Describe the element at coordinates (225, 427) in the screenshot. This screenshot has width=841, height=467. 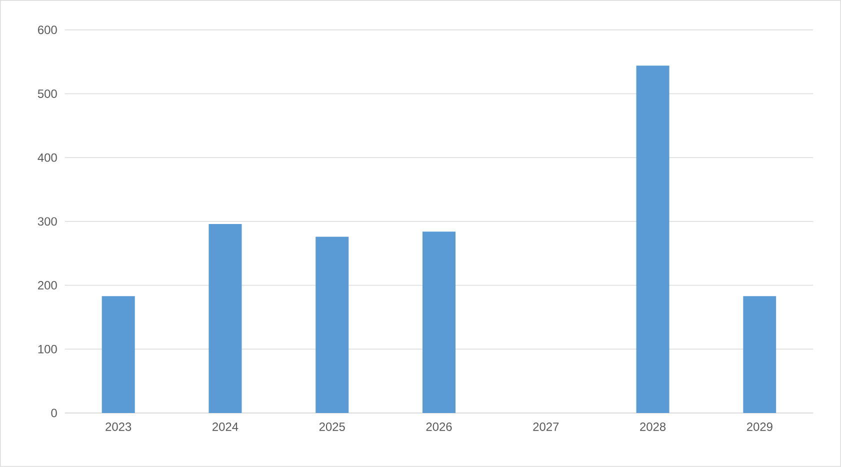
I see `x-tick-label: 2024` at that location.